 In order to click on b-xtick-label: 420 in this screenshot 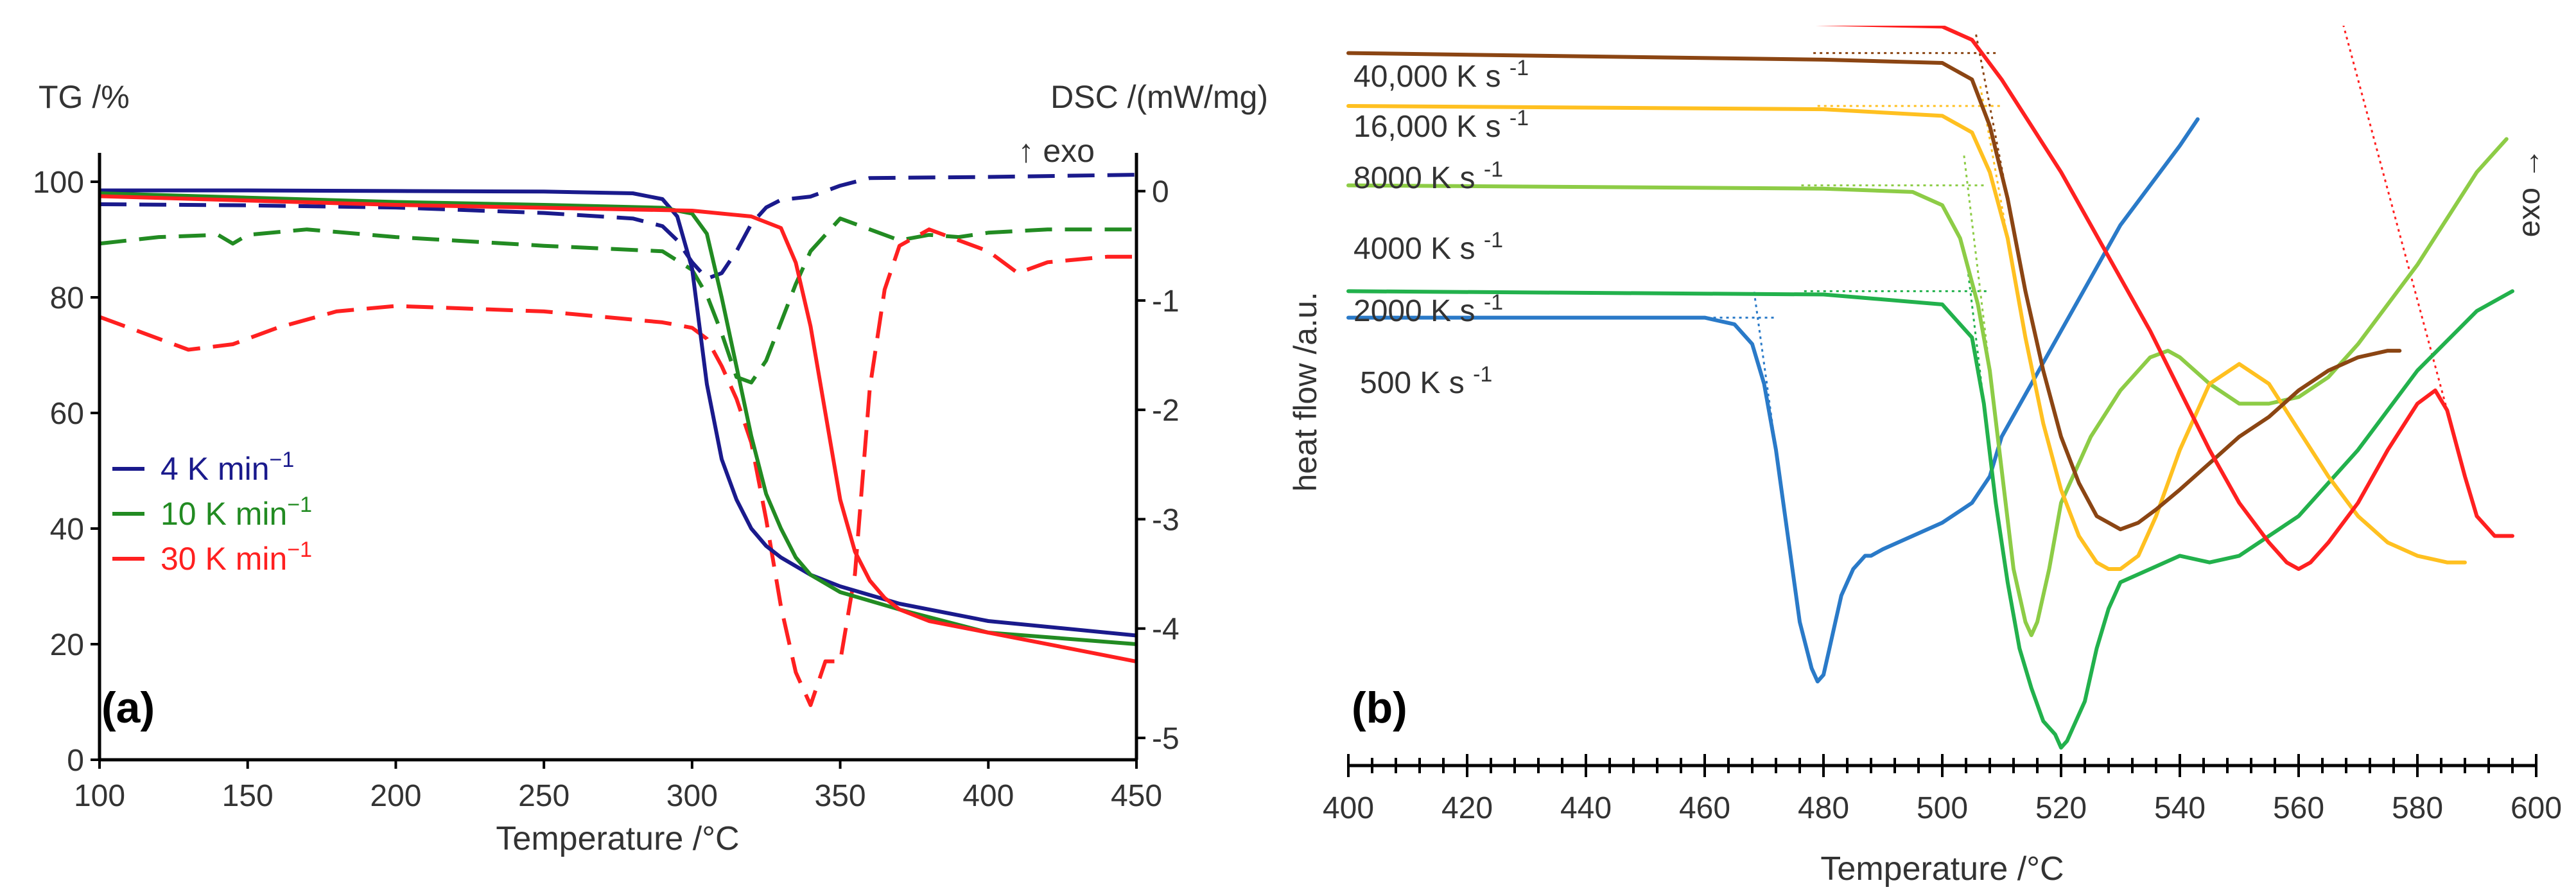, I will do `click(1467, 808)`.